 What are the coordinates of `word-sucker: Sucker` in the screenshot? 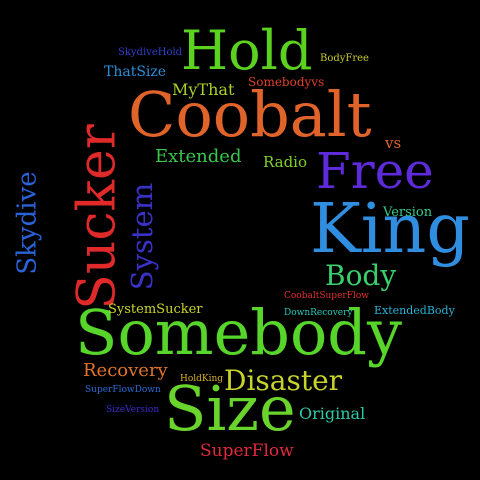 It's located at (97, 217).